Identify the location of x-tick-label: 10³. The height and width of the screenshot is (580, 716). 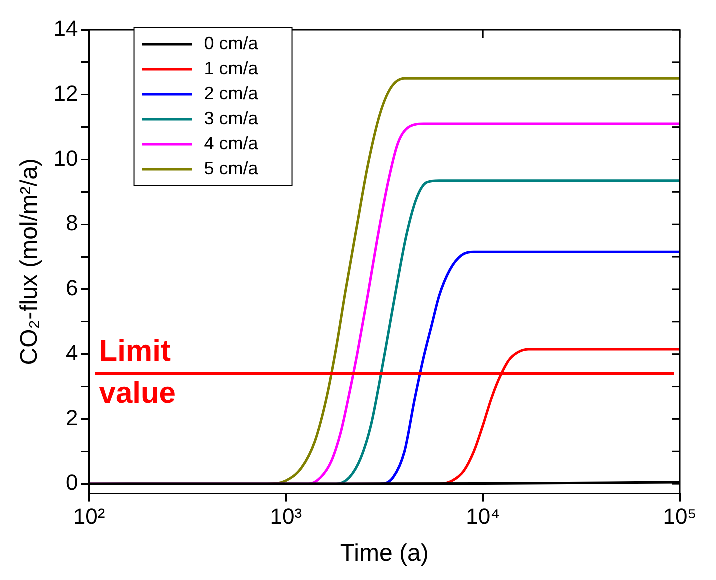
(286, 517).